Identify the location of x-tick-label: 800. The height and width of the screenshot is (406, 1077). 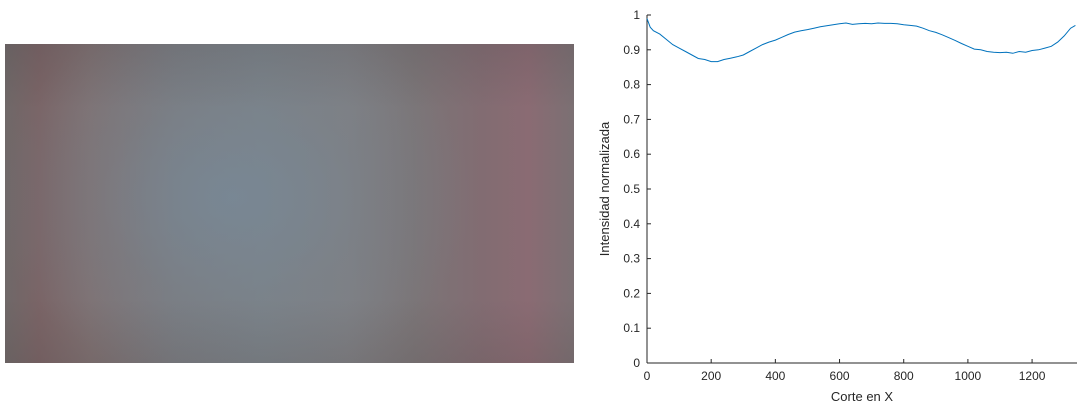
(904, 376).